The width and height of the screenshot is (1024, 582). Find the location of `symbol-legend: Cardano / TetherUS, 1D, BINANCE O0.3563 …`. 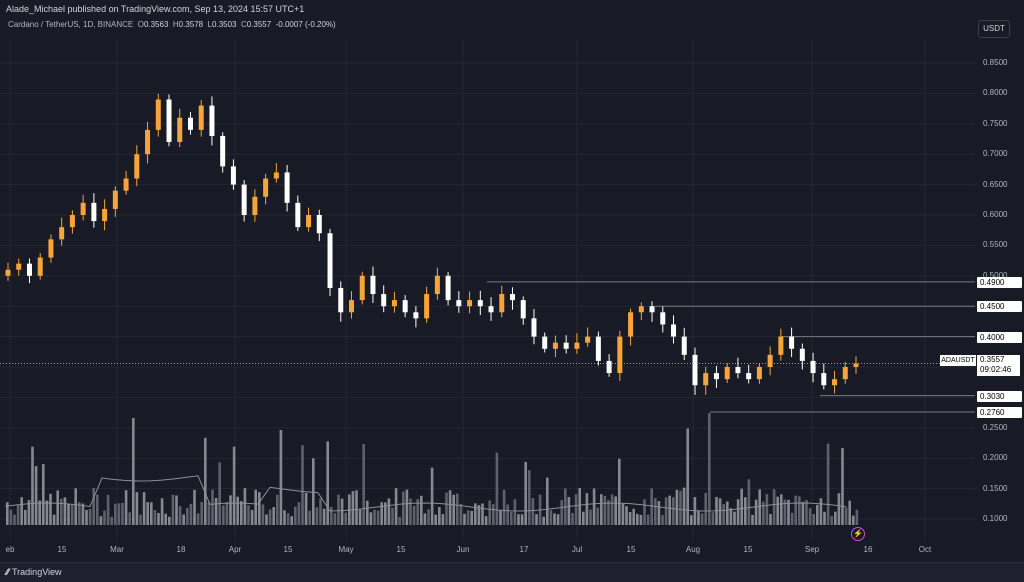

symbol-legend: Cardano / TetherUS, 1D, BINANCE O0.3563 … is located at coordinates (172, 24).